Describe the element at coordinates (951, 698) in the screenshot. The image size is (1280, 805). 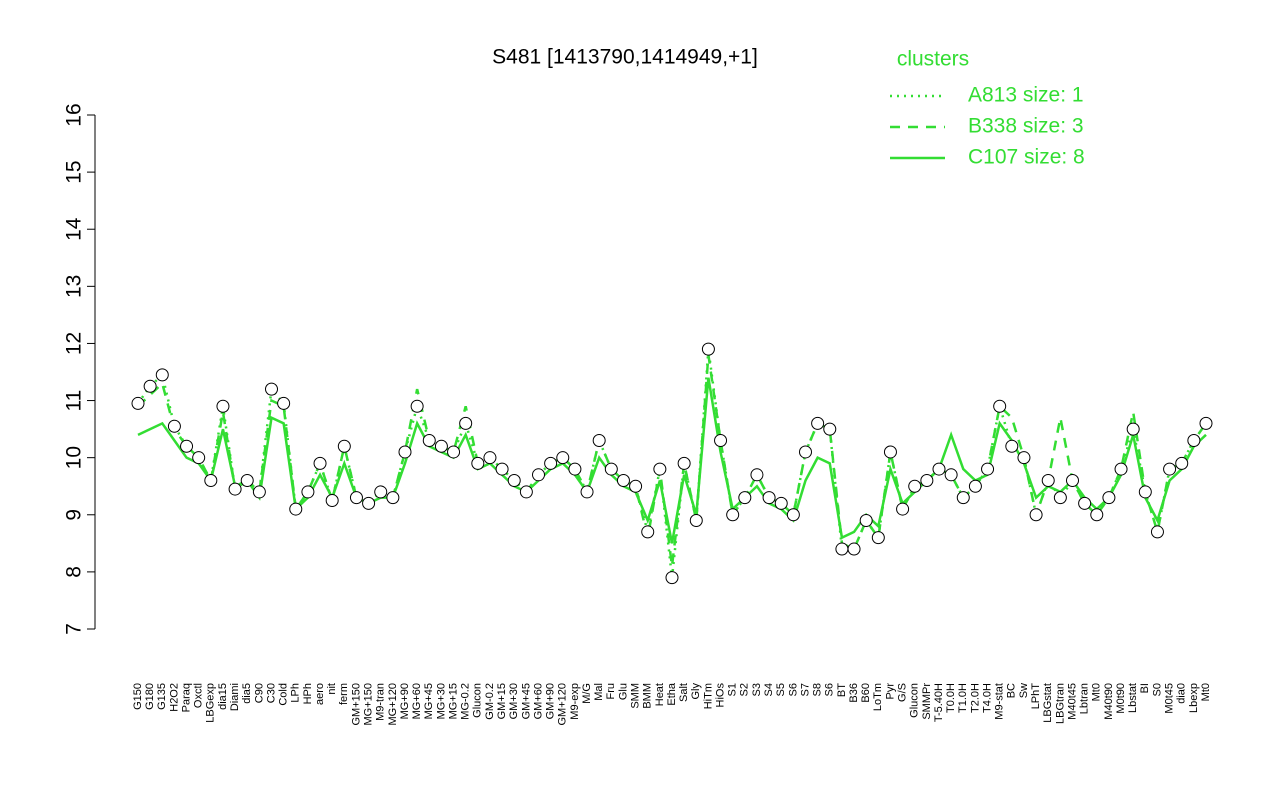
I see `x-tick-label: T0.0H` at that location.